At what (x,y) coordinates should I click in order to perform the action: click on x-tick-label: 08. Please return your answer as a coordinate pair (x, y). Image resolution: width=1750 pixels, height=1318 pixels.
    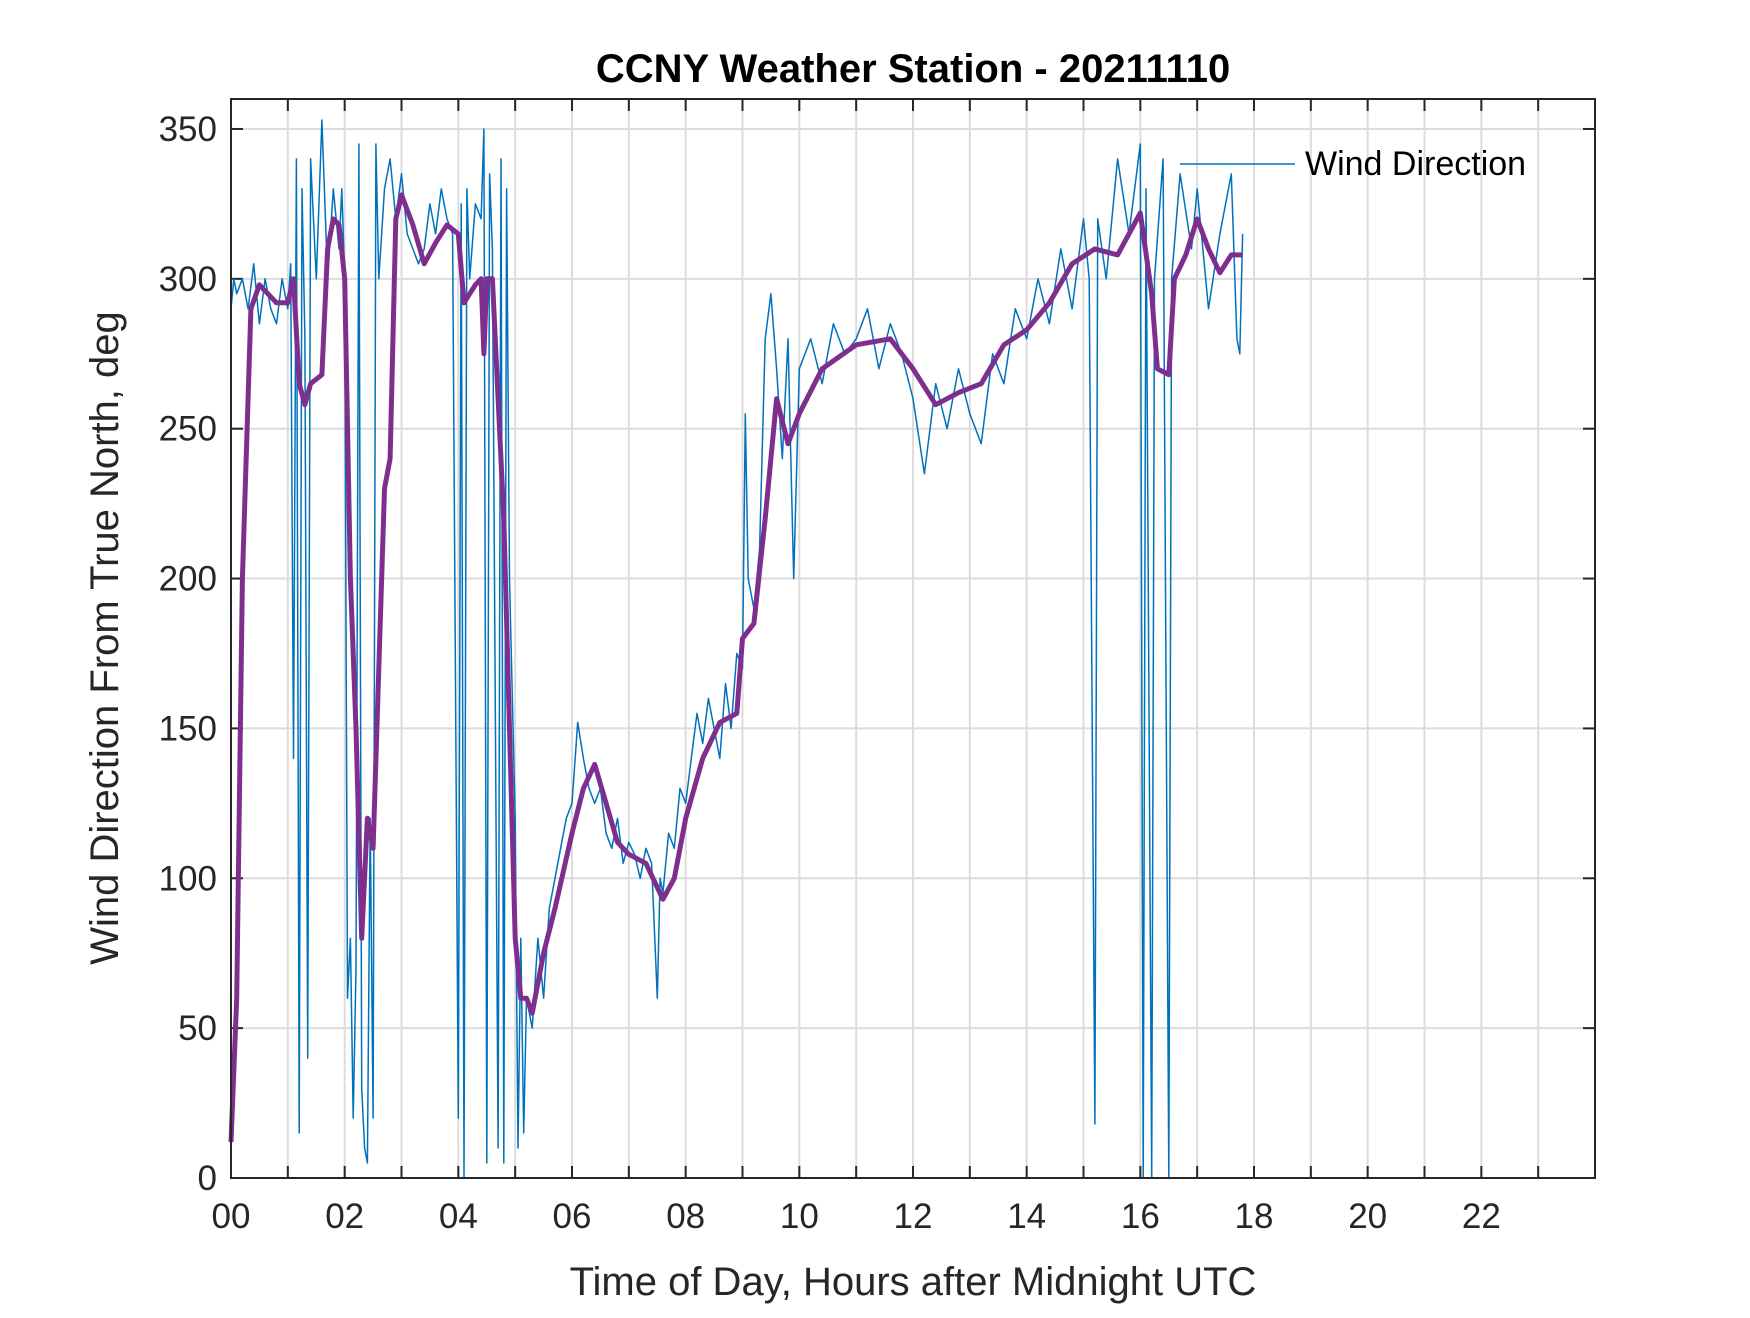
    Looking at the image, I should click on (685, 1216).